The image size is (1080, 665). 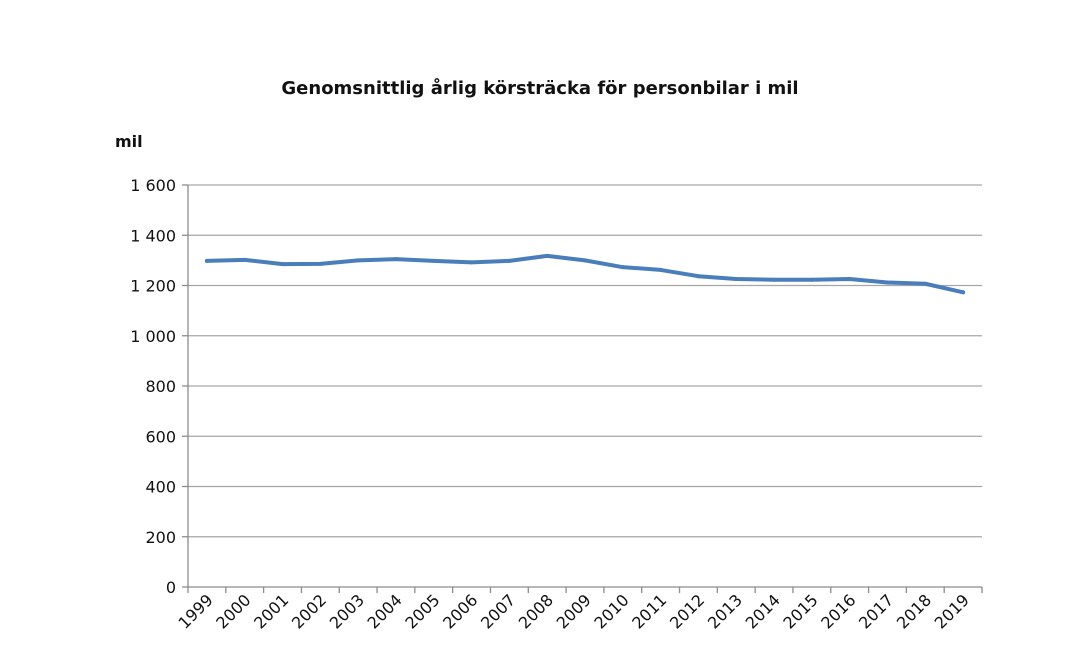 I want to click on x-tick-label: 2010, so click(x=611, y=611).